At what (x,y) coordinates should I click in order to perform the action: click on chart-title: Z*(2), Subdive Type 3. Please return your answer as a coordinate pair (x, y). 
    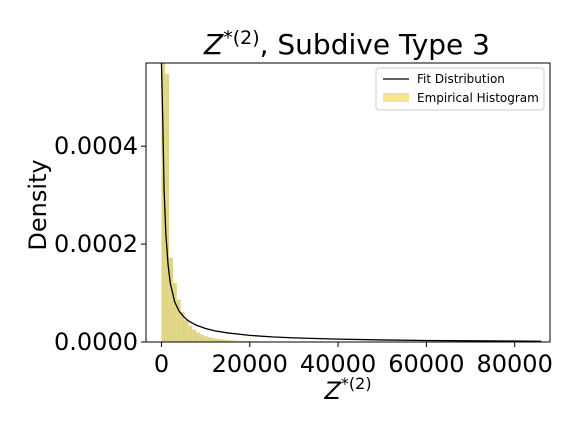
    Looking at the image, I should click on (346, 44).